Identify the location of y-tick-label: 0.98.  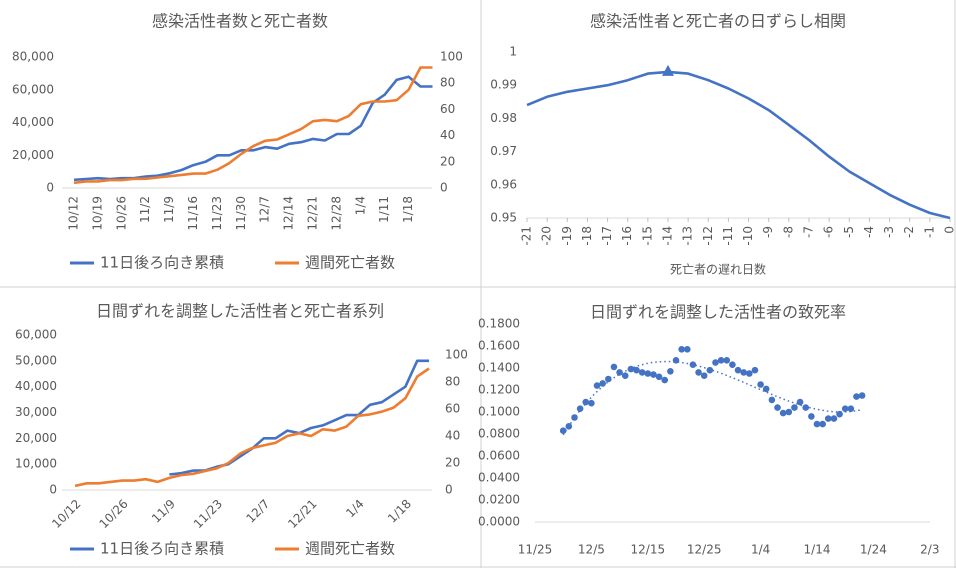
(503, 118).